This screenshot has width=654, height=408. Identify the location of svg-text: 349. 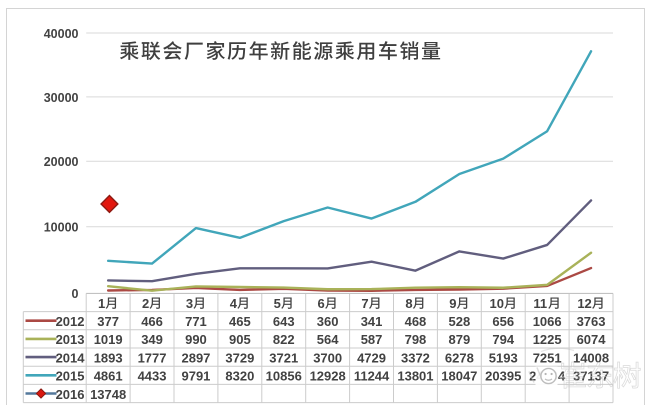
(152, 339).